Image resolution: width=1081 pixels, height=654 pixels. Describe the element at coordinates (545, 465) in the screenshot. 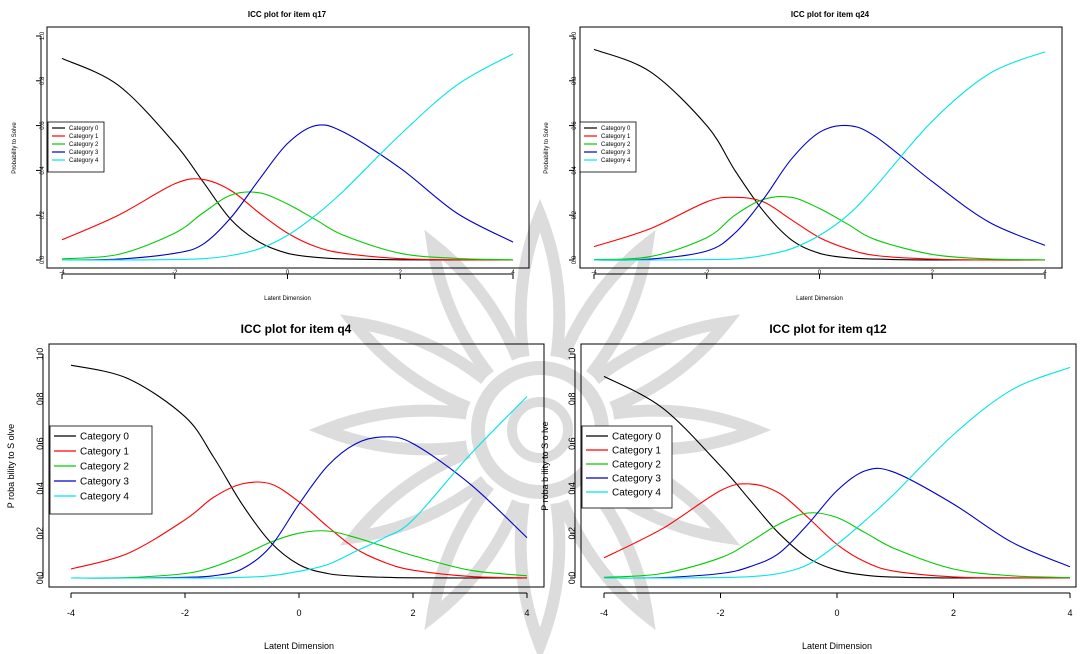

I see `y-axis-label: P roba b ility to S o lve` at that location.